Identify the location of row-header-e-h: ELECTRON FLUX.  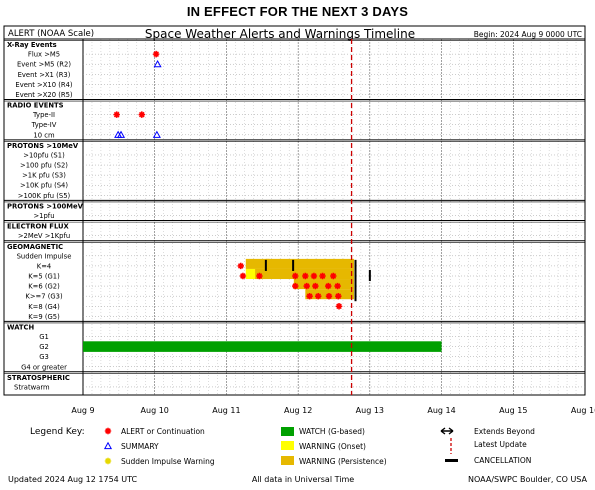
(38, 227).